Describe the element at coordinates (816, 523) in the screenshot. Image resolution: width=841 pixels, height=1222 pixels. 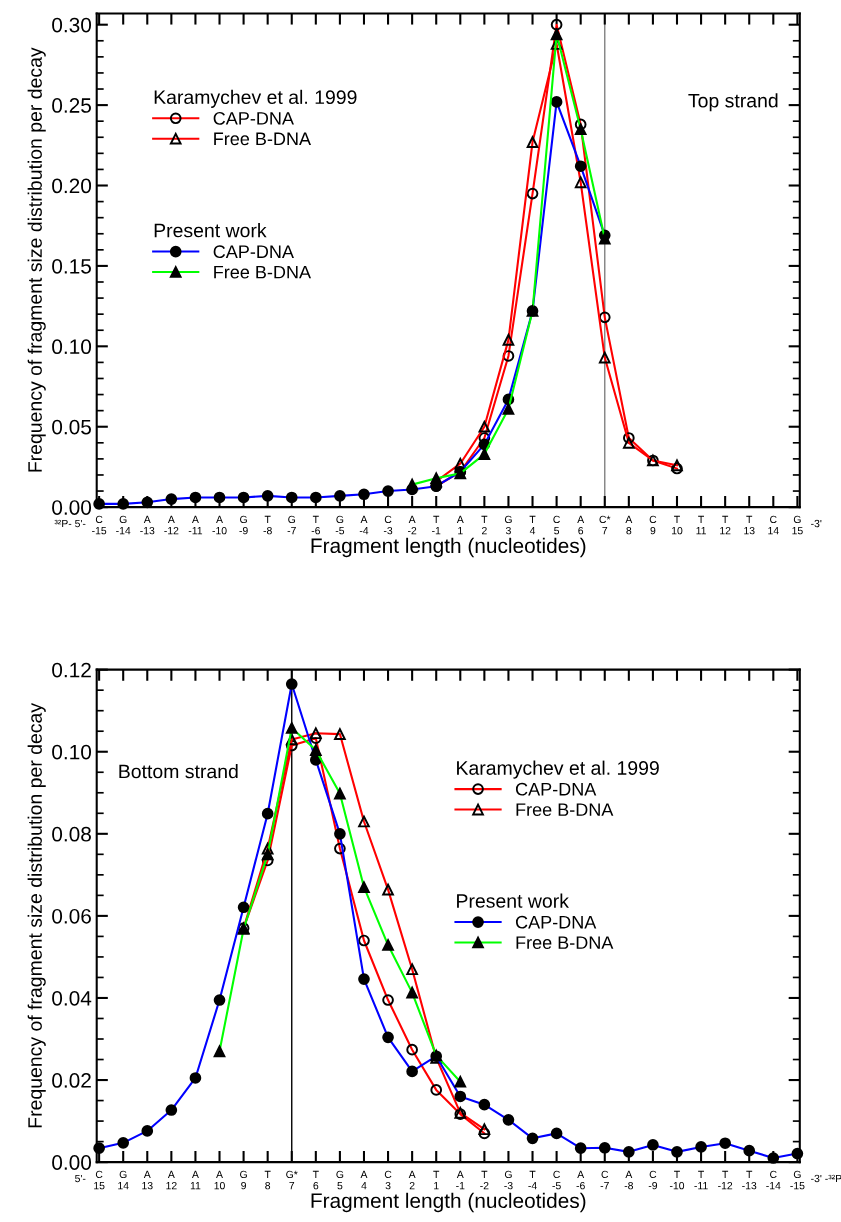
I see `text: -3'` at that location.